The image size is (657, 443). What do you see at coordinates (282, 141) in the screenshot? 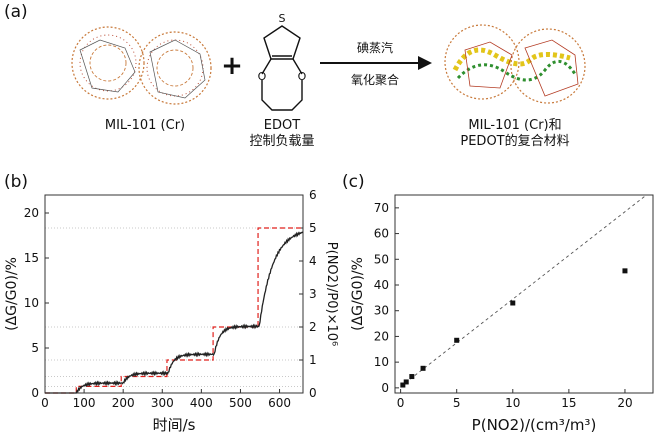
I see `edot-loading-caption: 控制负载量` at bounding box center [282, 141].